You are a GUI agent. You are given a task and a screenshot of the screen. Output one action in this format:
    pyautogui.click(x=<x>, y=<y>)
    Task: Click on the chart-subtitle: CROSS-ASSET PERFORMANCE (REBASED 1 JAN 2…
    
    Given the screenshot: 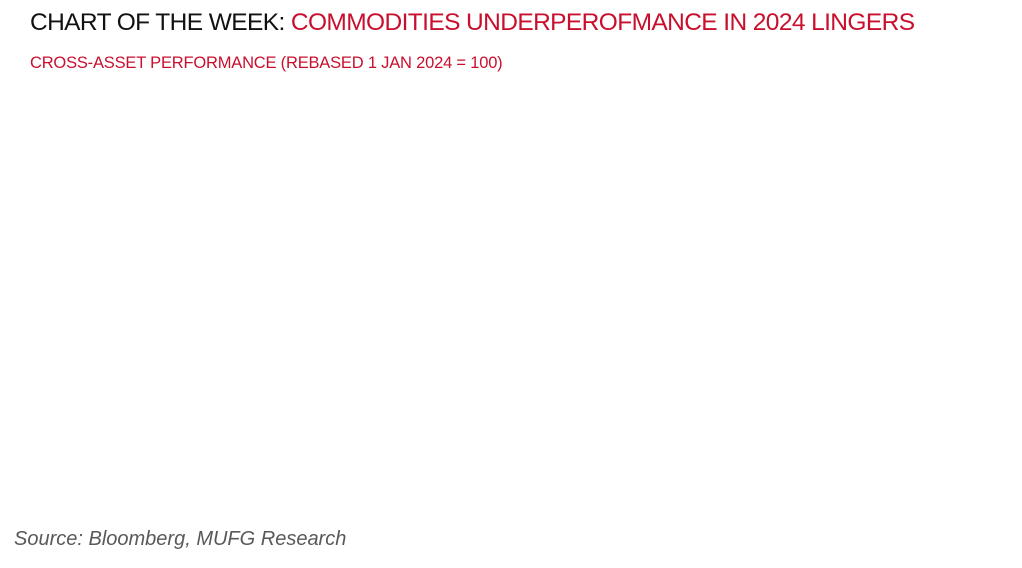 What is the action you would take?
    pyautogui.click(x=266, y=63)
    